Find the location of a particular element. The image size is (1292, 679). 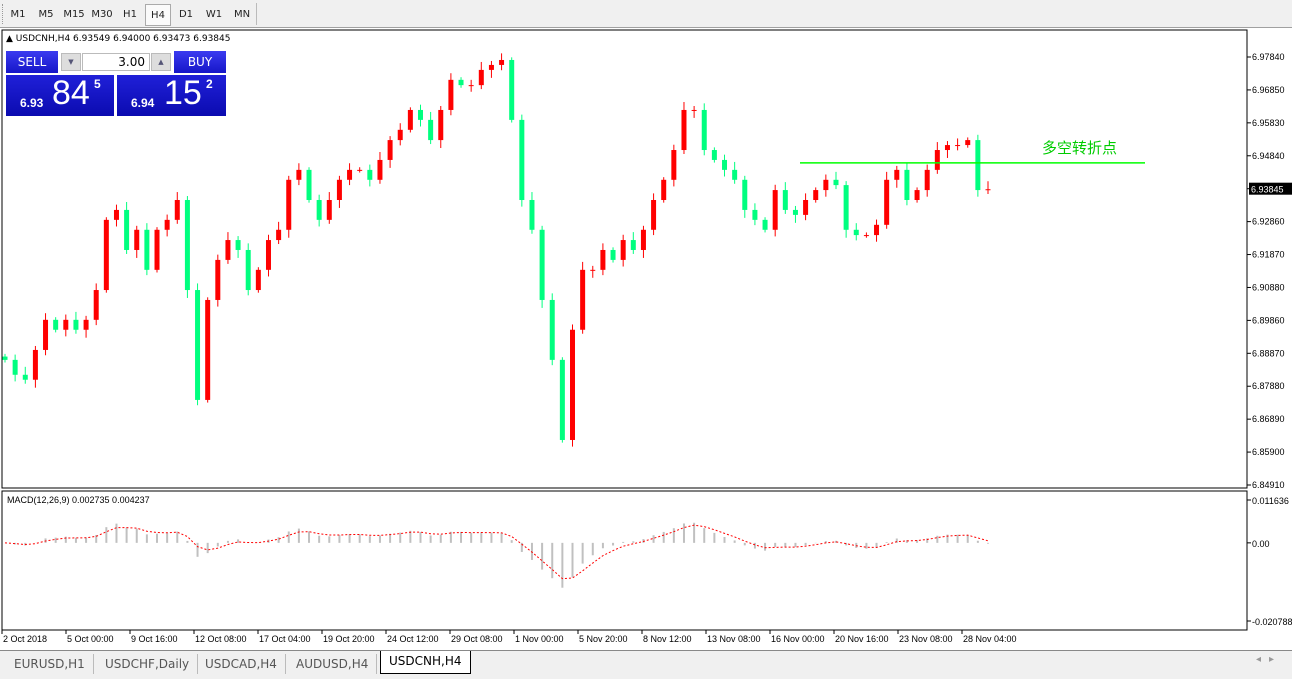

x-tick-label: 20 Nov 16:00 is located at coordinates (862, 639).